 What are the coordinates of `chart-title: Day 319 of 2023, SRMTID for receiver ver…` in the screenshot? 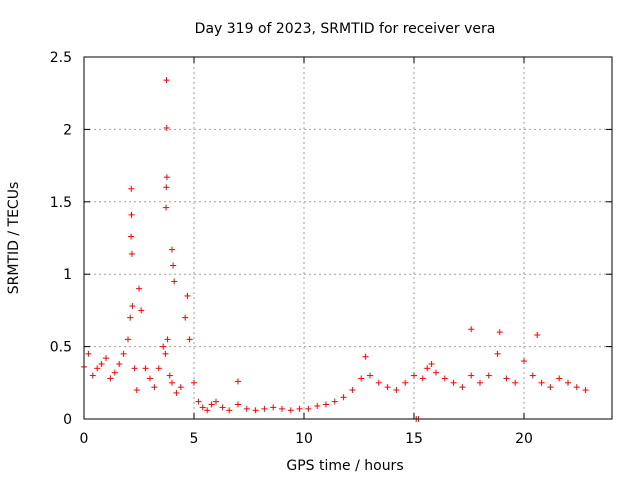 It's located at (345, 29).